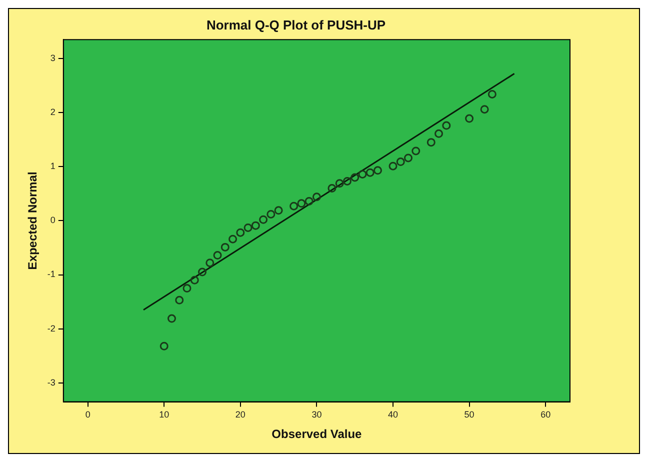 The image size is (648, 462). Describe the element at coordinates (51, 274) in the screenshot. I see `y-tick-label: -1` at that location.